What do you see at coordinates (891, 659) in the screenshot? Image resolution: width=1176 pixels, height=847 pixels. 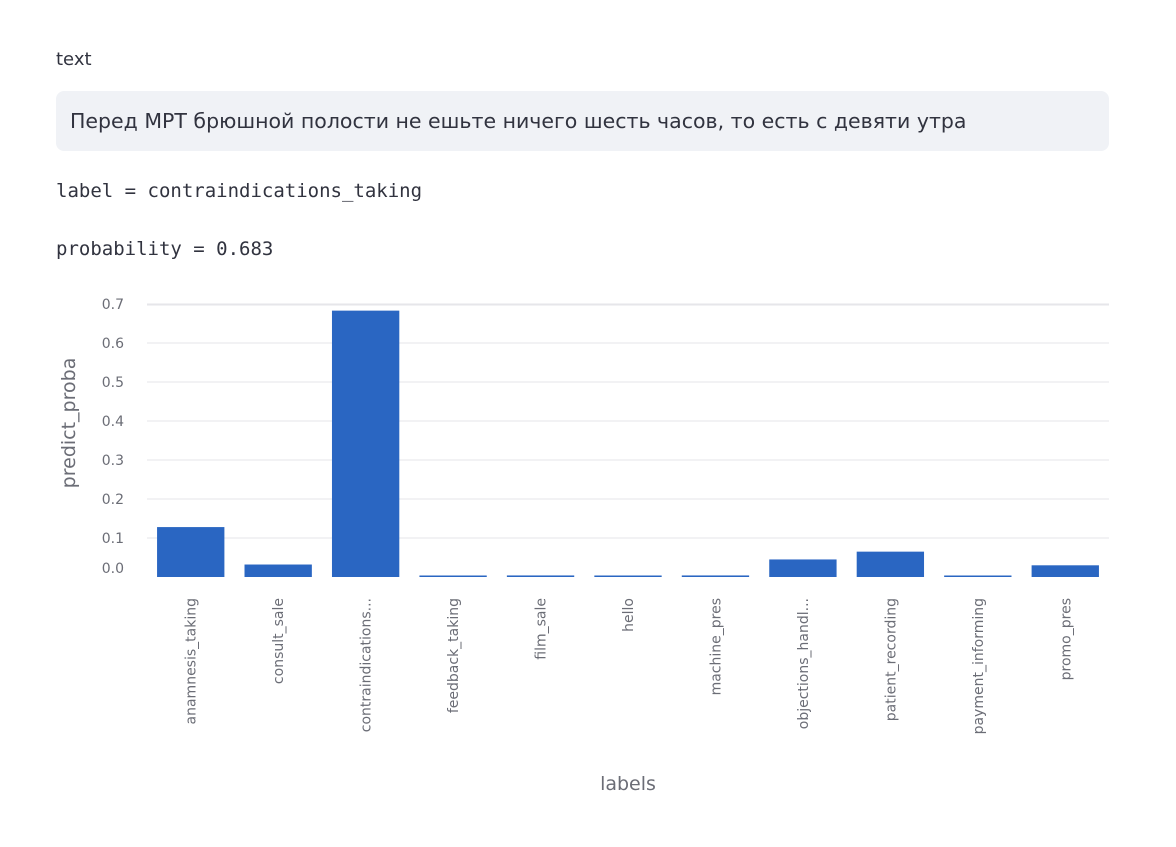 I see `x-tick-label: patient_recording` at bounding box center [891, 659].